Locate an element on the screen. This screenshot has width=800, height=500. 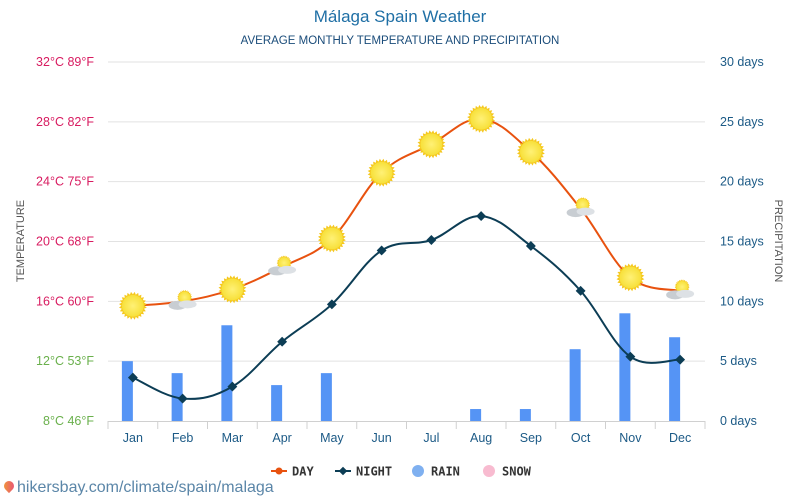
x-axis: Jan Feb Mar Apr May Jun Jul Aug Sep Oct Nov Dec is located at coordinates (406, 433).